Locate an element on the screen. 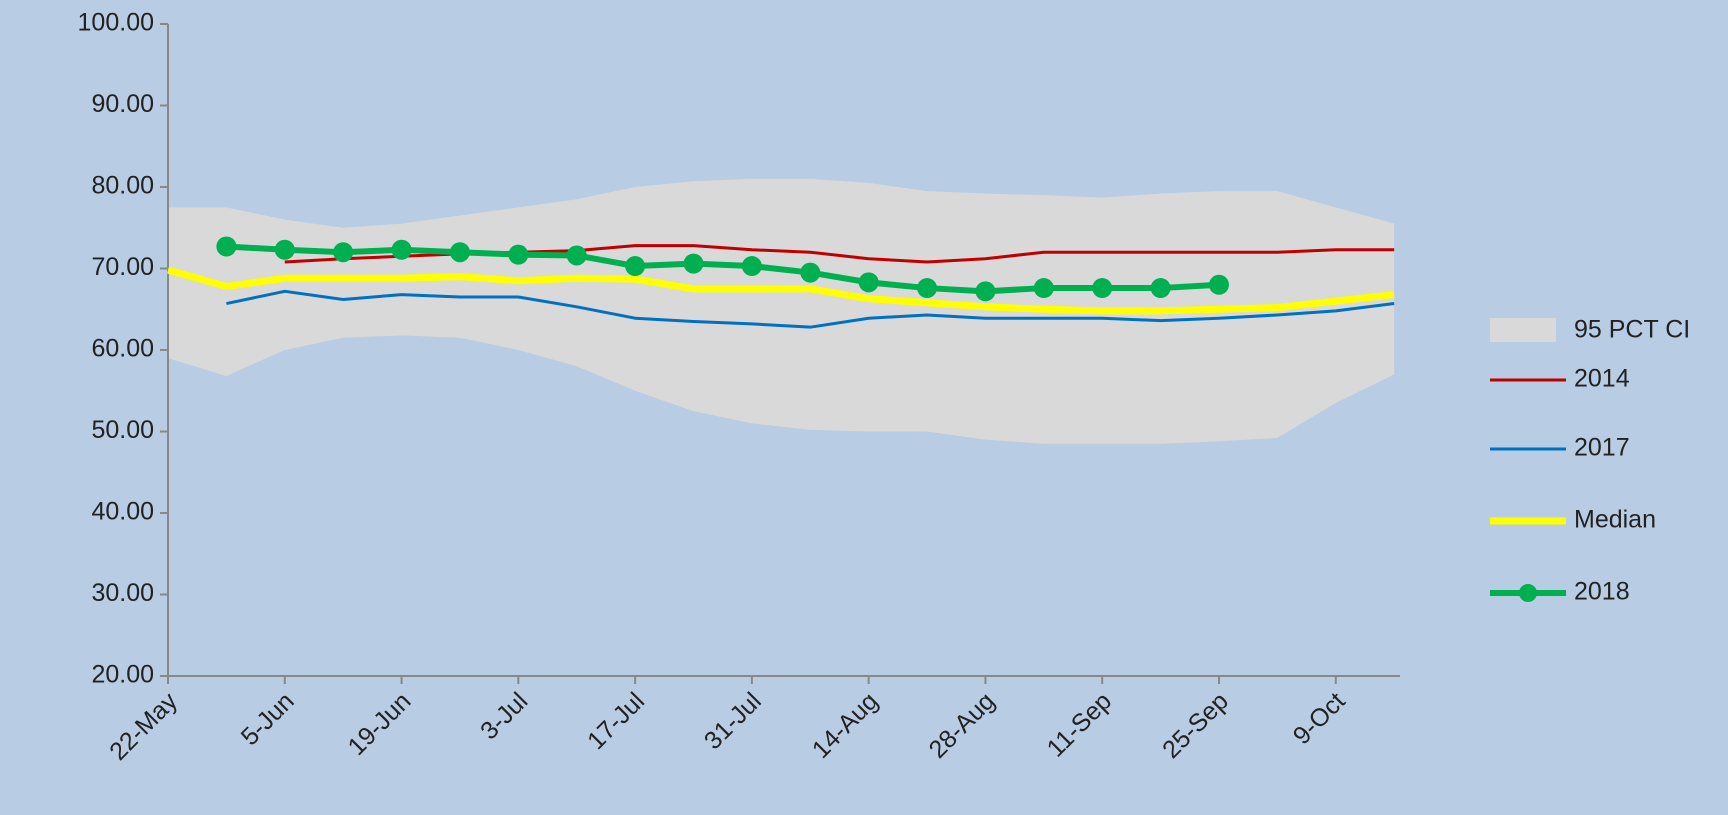 This screenshot has height=815, width=1728. x-tick-label: 17-Jul is located at coordinates (616, 721).